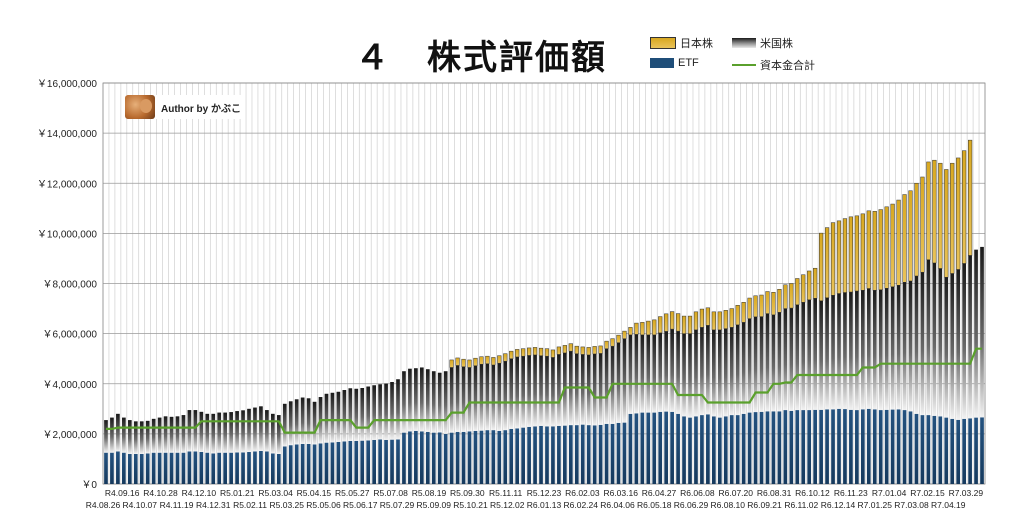  Describe the element at coordinates (467, 493) in the screenshot. I see `x-tick-label: R5.09.30` at that location.